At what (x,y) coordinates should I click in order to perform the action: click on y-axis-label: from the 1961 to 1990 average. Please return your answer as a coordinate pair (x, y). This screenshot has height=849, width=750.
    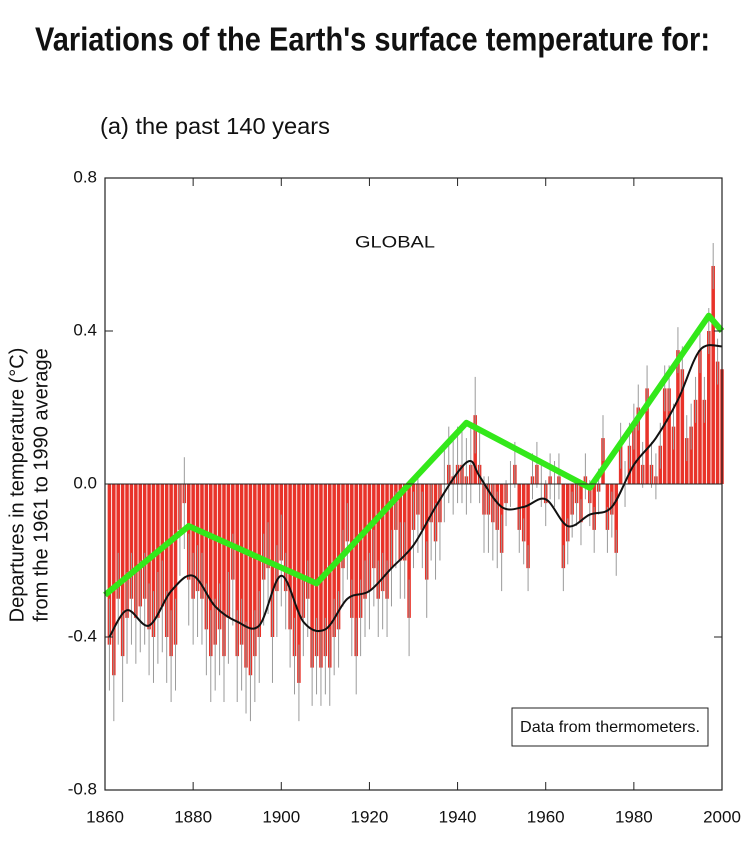
    Looking at the image, I should click on (41, 485).